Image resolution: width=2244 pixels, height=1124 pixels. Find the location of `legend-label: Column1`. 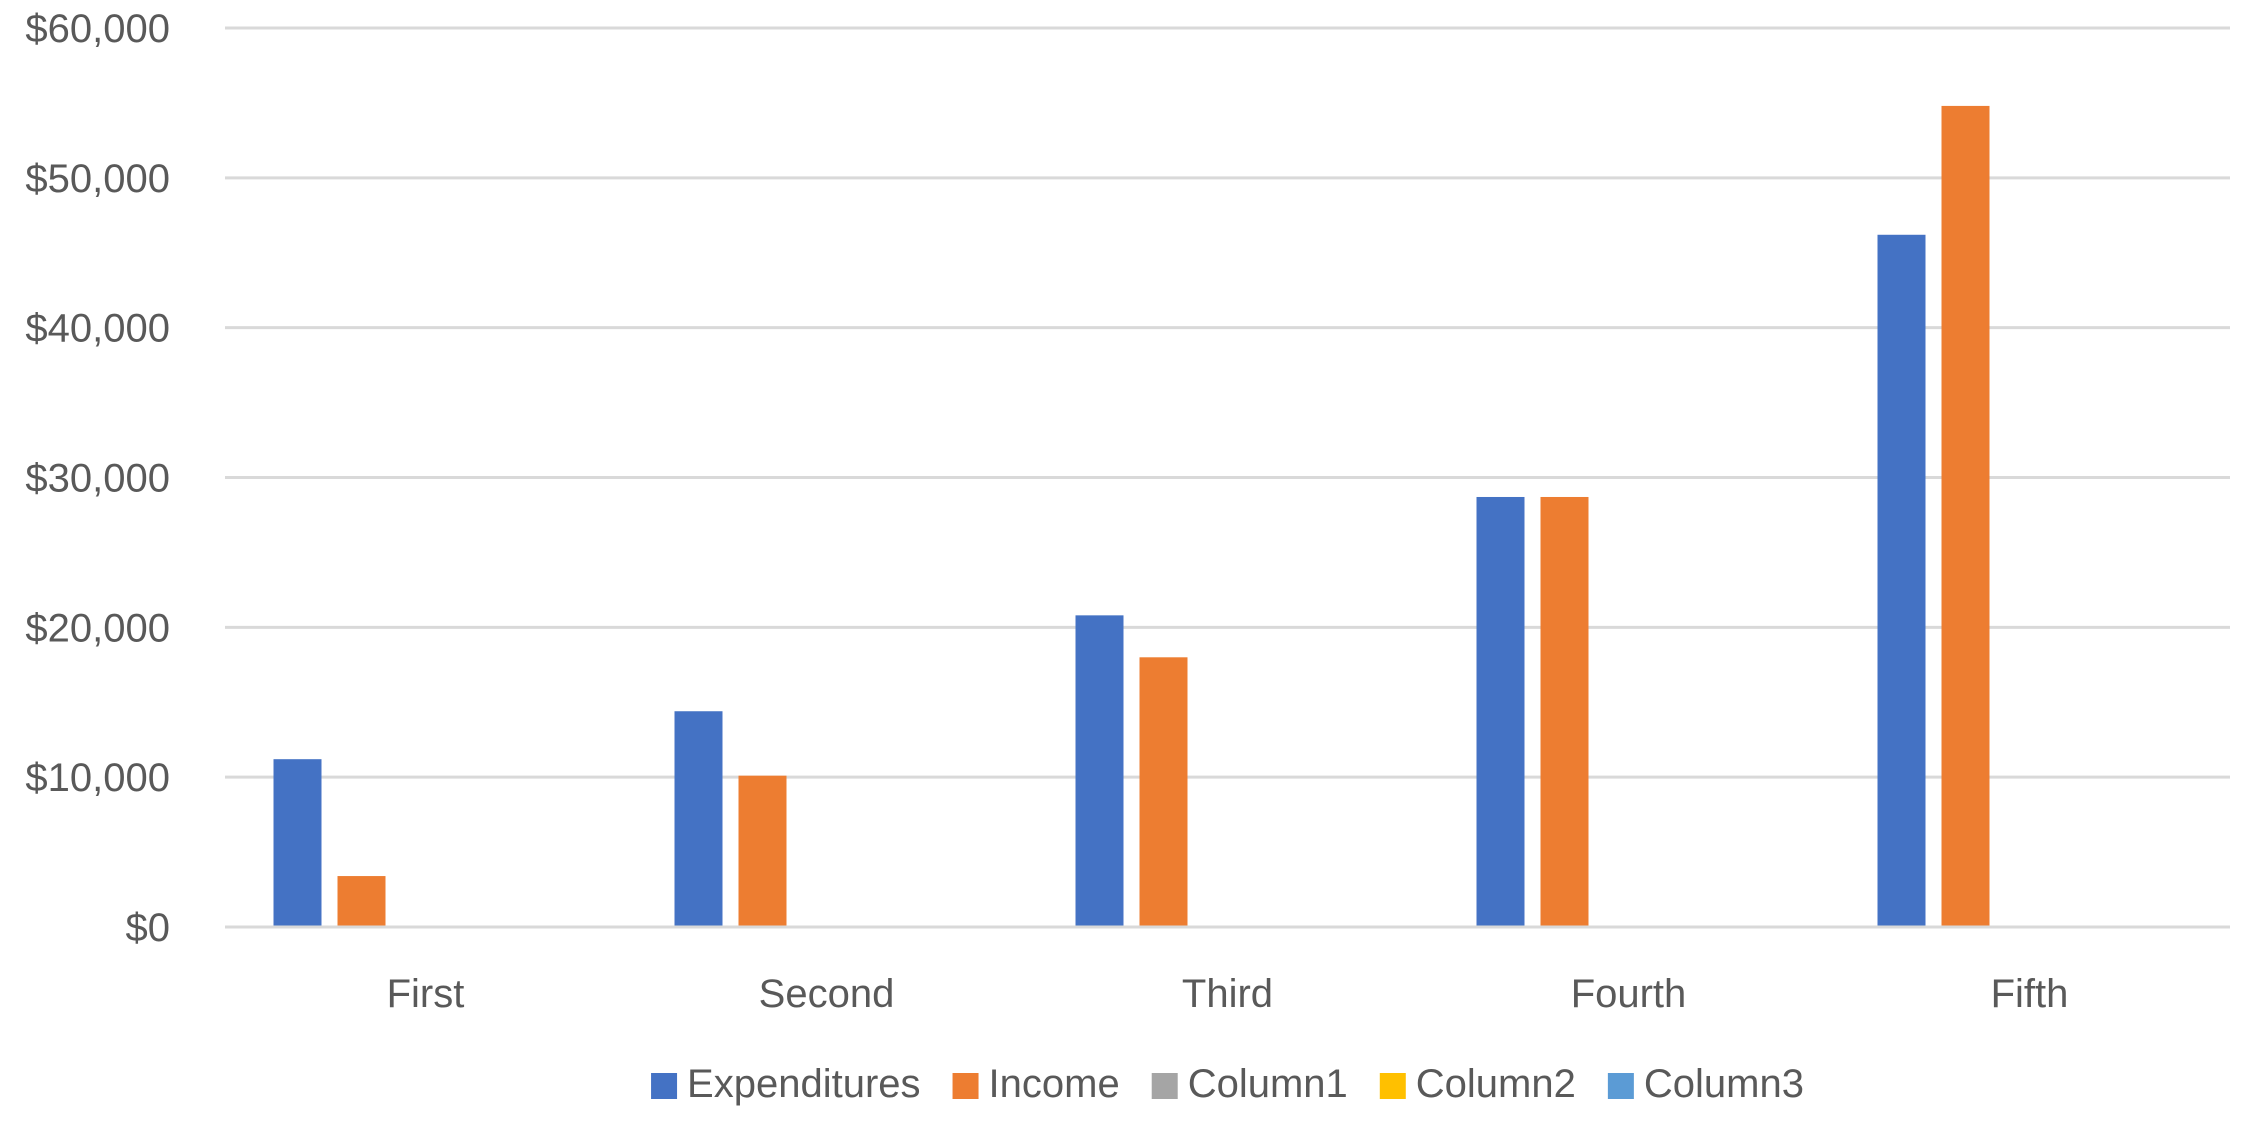

legend-label: Column1 is located at coordinates (1268, 1084).